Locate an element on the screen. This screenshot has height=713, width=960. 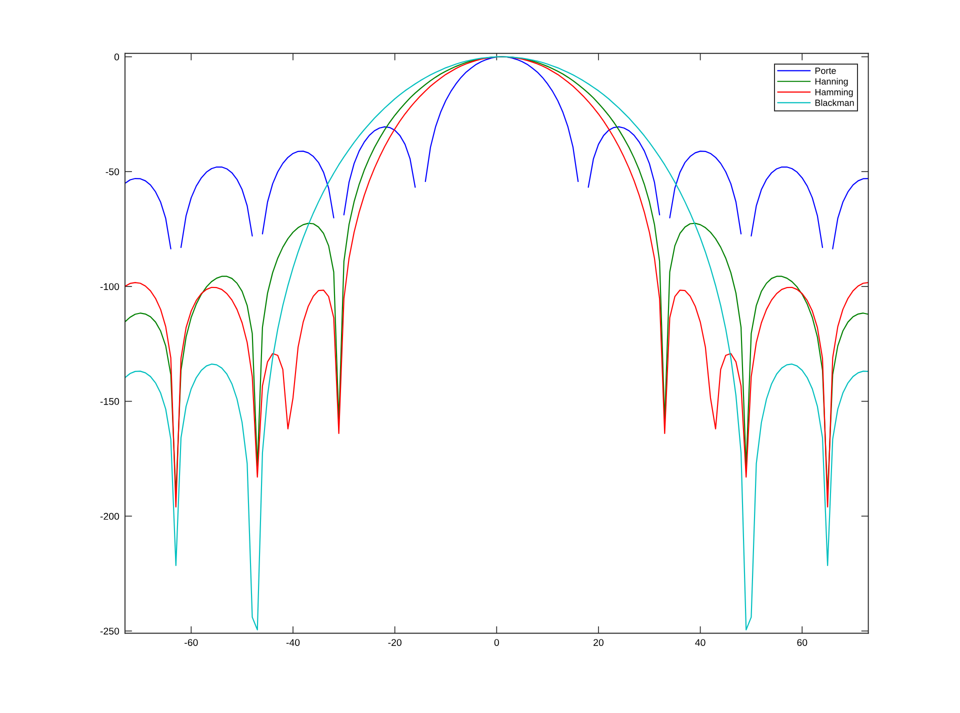
y-tick-label: 0 is located at coordinates (117, 57).